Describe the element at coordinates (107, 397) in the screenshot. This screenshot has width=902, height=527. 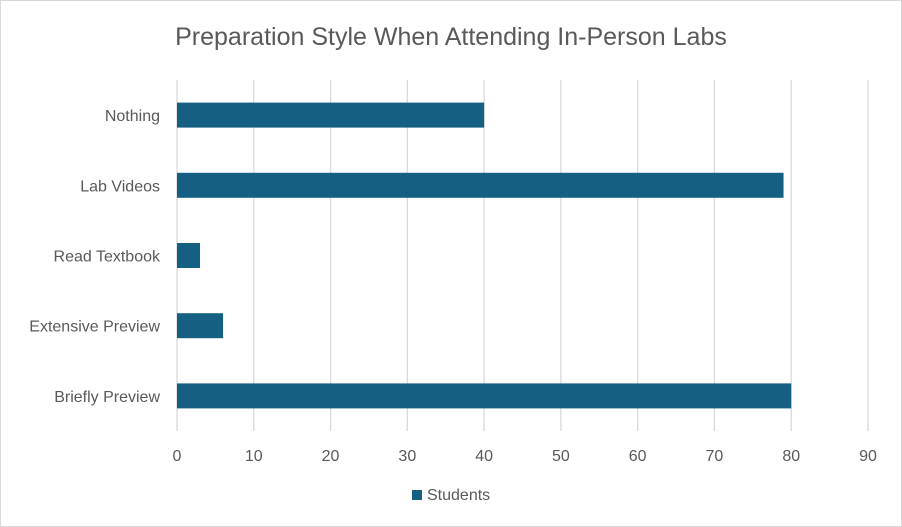
I see `category-label: Briefly Preview` at that location.